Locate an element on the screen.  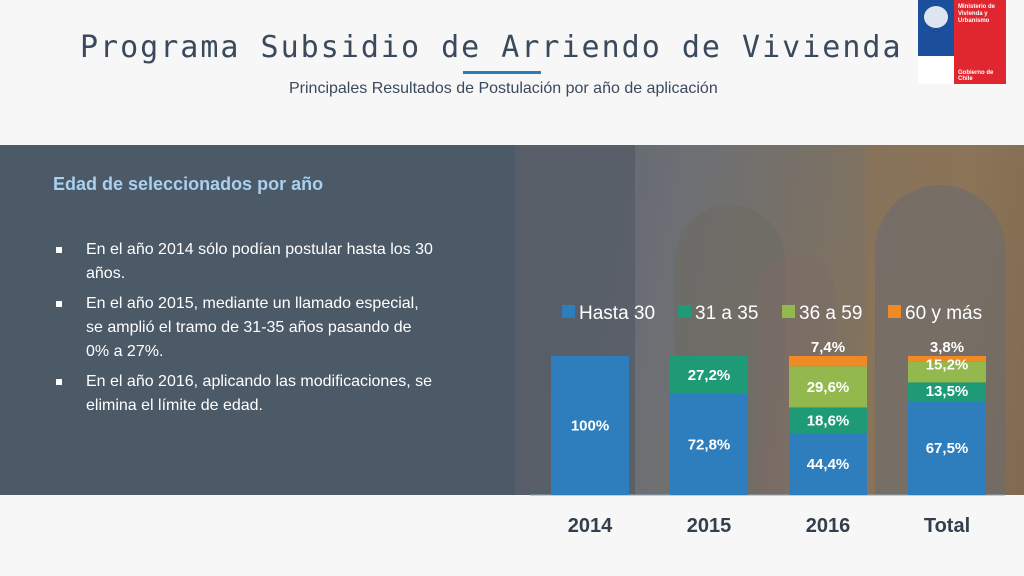
data-label: 7,4% is located at coordinates (828, 347).